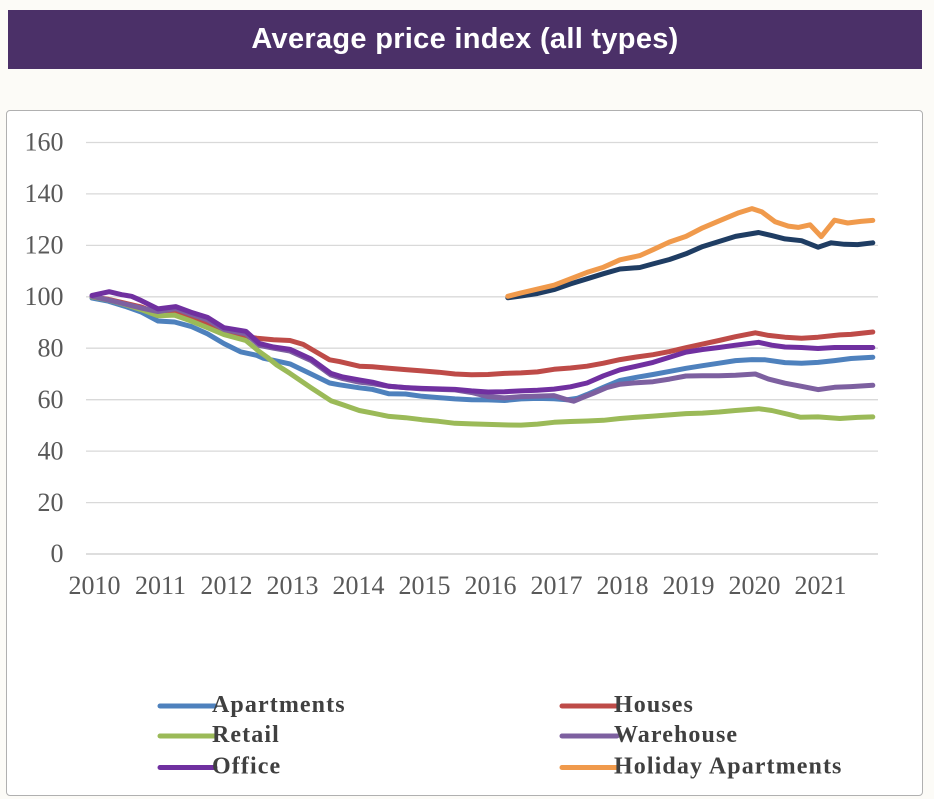  What do you see at coordinates (246, 767) in the screenshot?
I see `svg-text: Office` at bounding box center [246, 767].